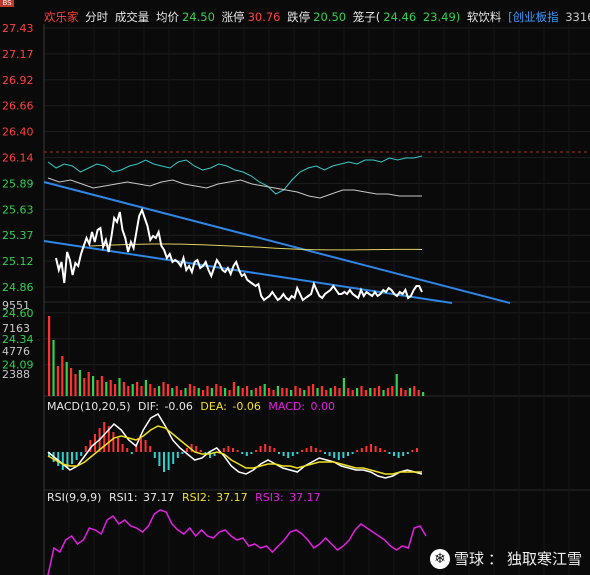  I want to click on index-label: [创业板指, so click(533, 17).